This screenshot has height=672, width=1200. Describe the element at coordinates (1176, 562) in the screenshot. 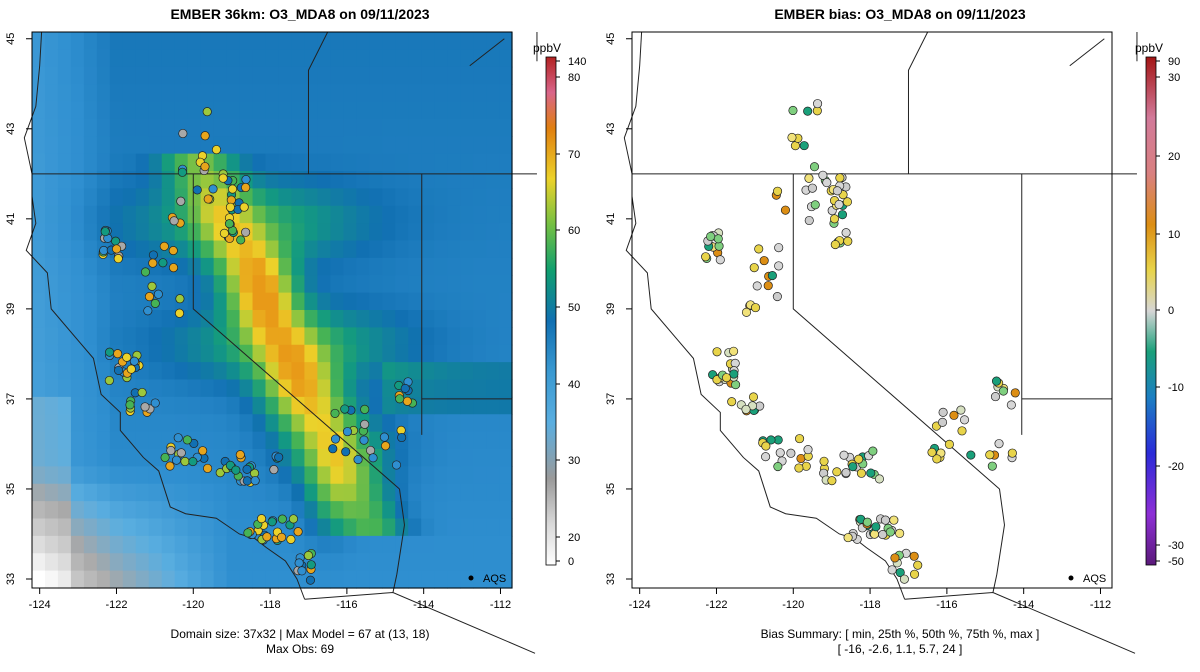

I see `colorbar-tick-label: -50` at that location.